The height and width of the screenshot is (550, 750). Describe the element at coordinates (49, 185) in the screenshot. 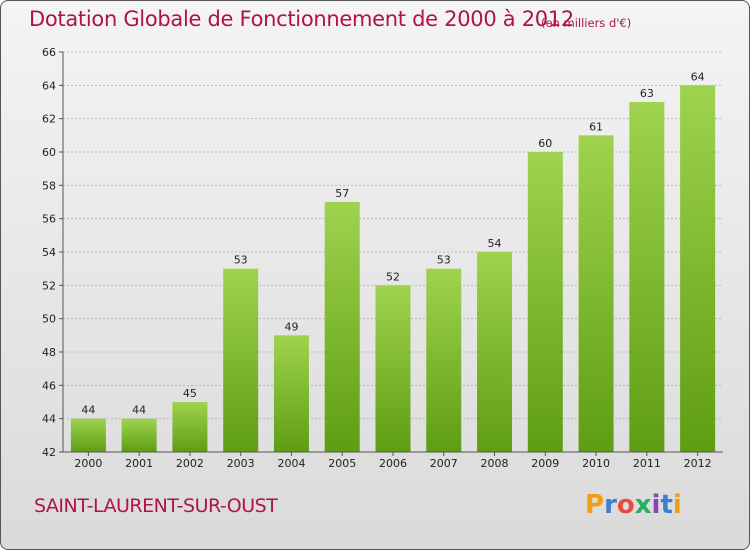

I see `y-tick-label: 58` at that location.